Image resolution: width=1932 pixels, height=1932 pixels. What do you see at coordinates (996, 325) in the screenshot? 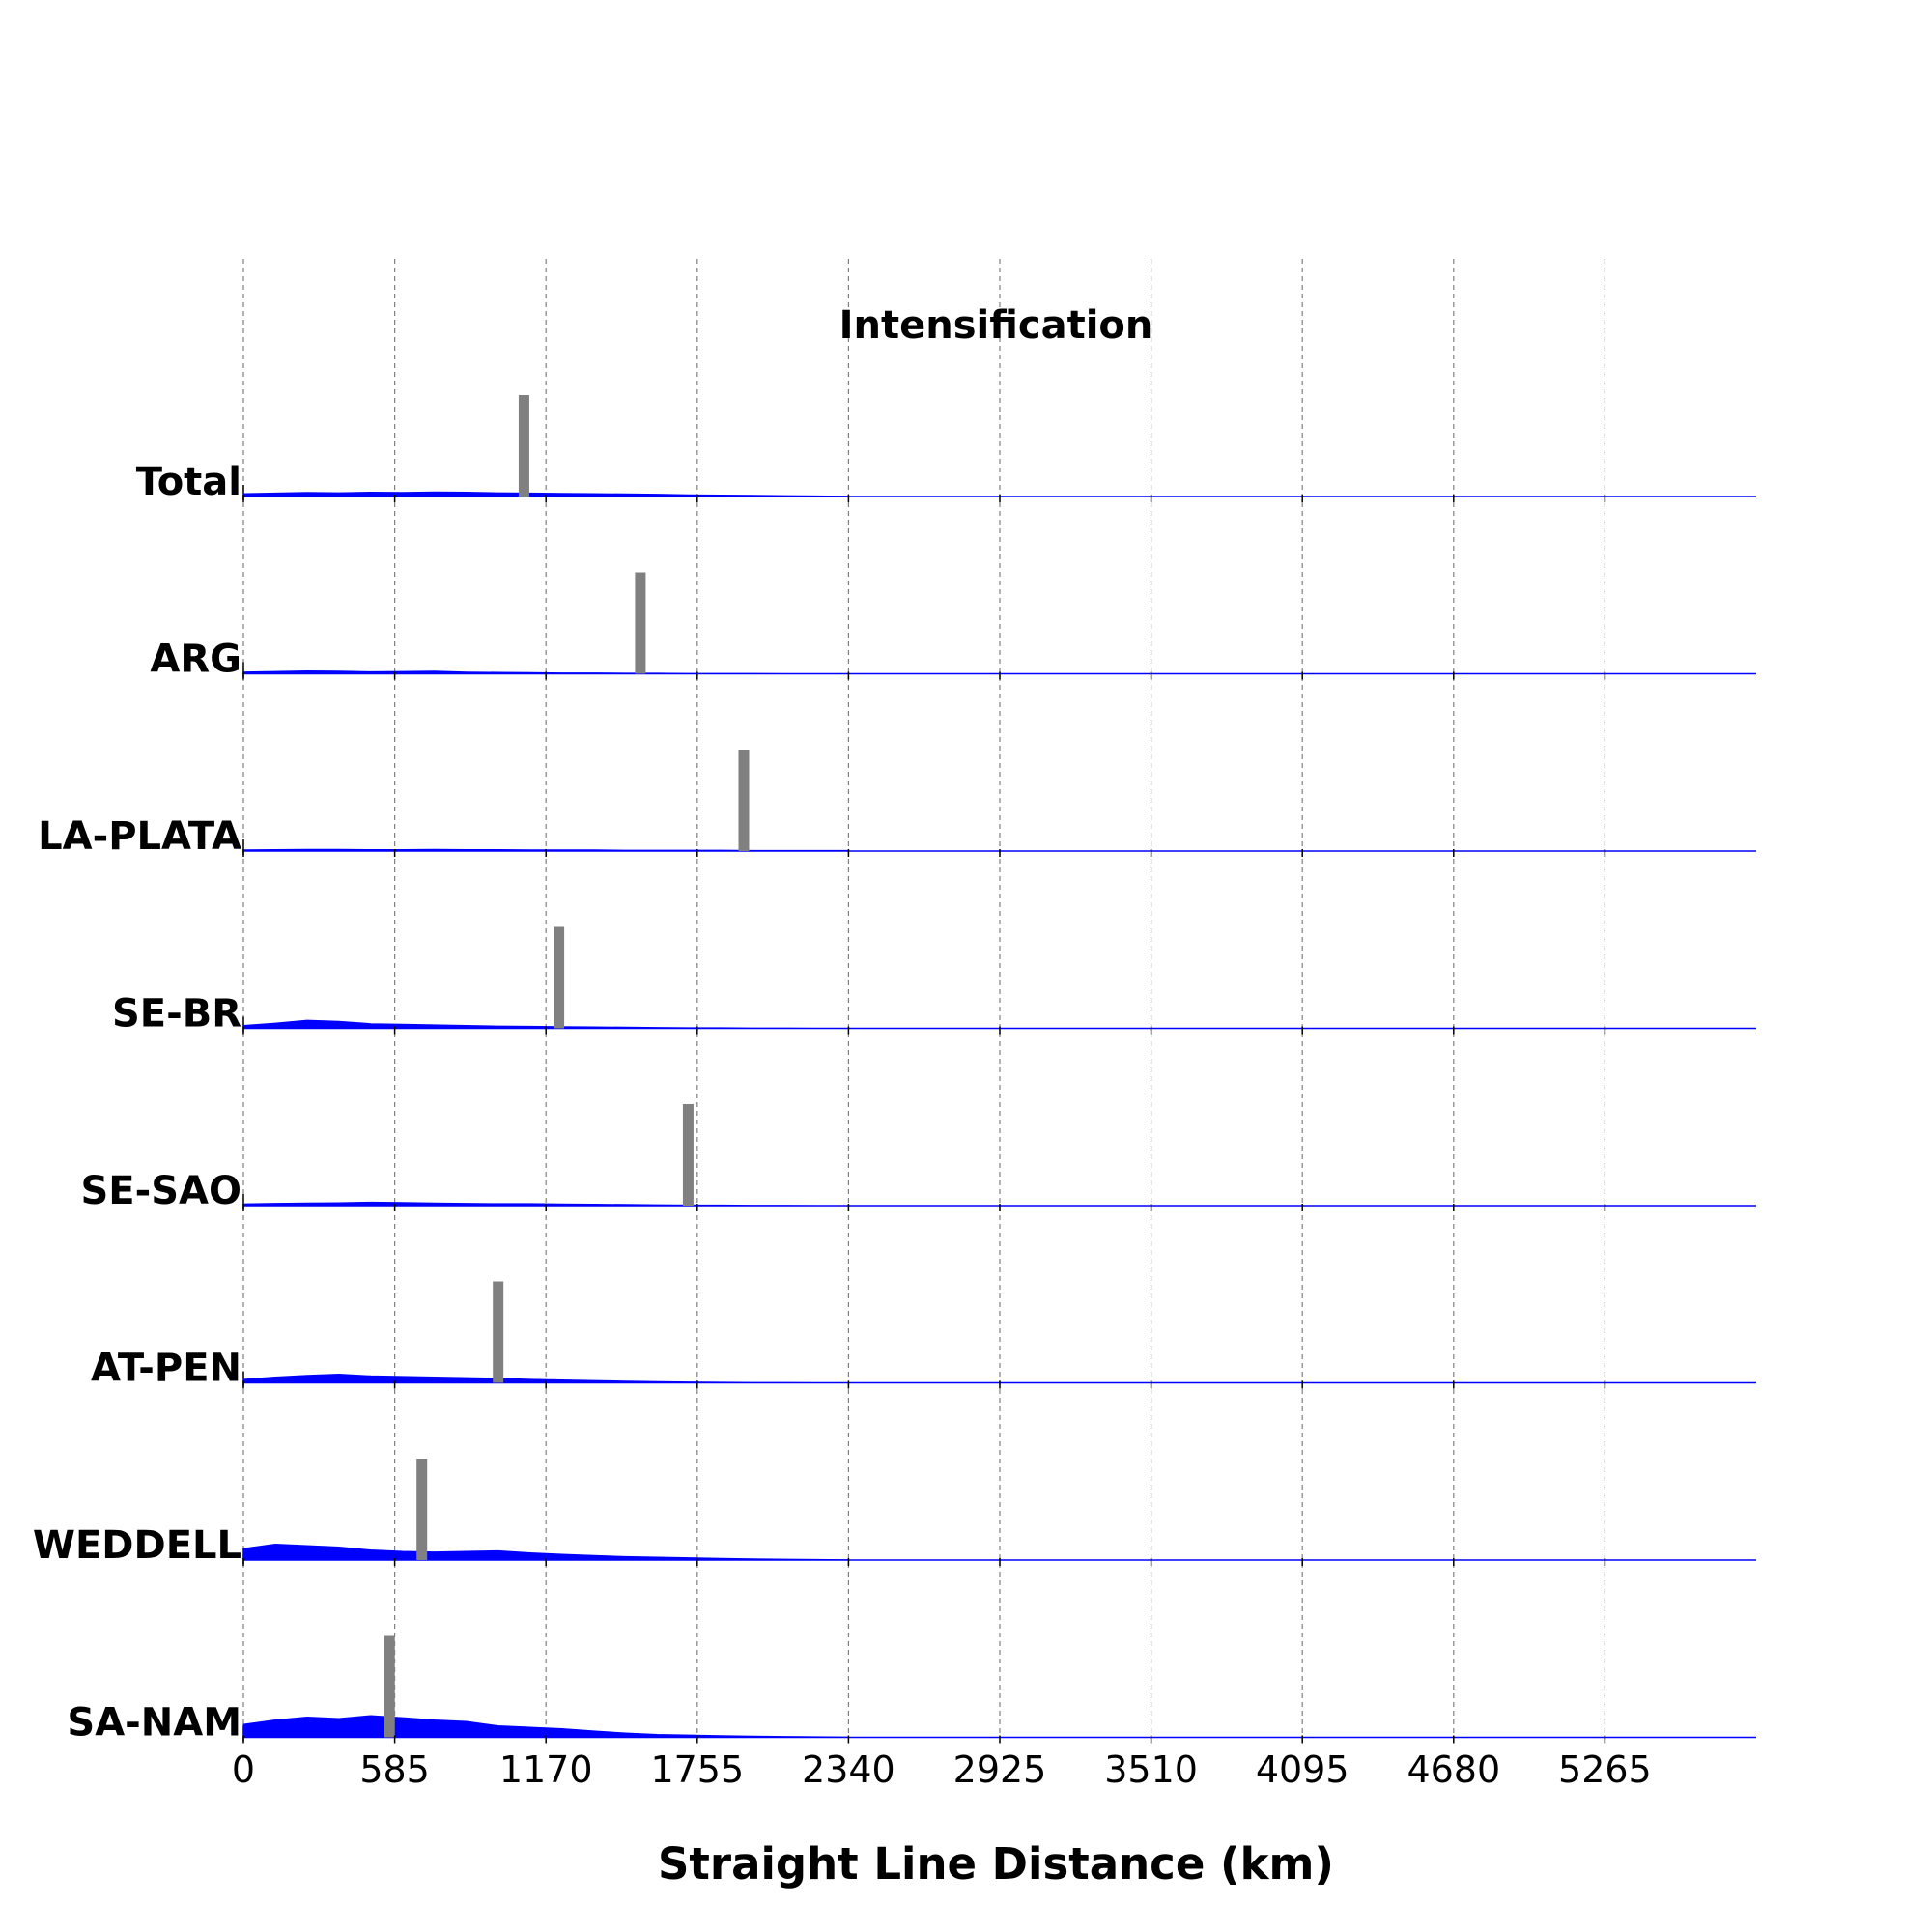
I see `chart-title: Intensification` at bounding box center [996, 325].